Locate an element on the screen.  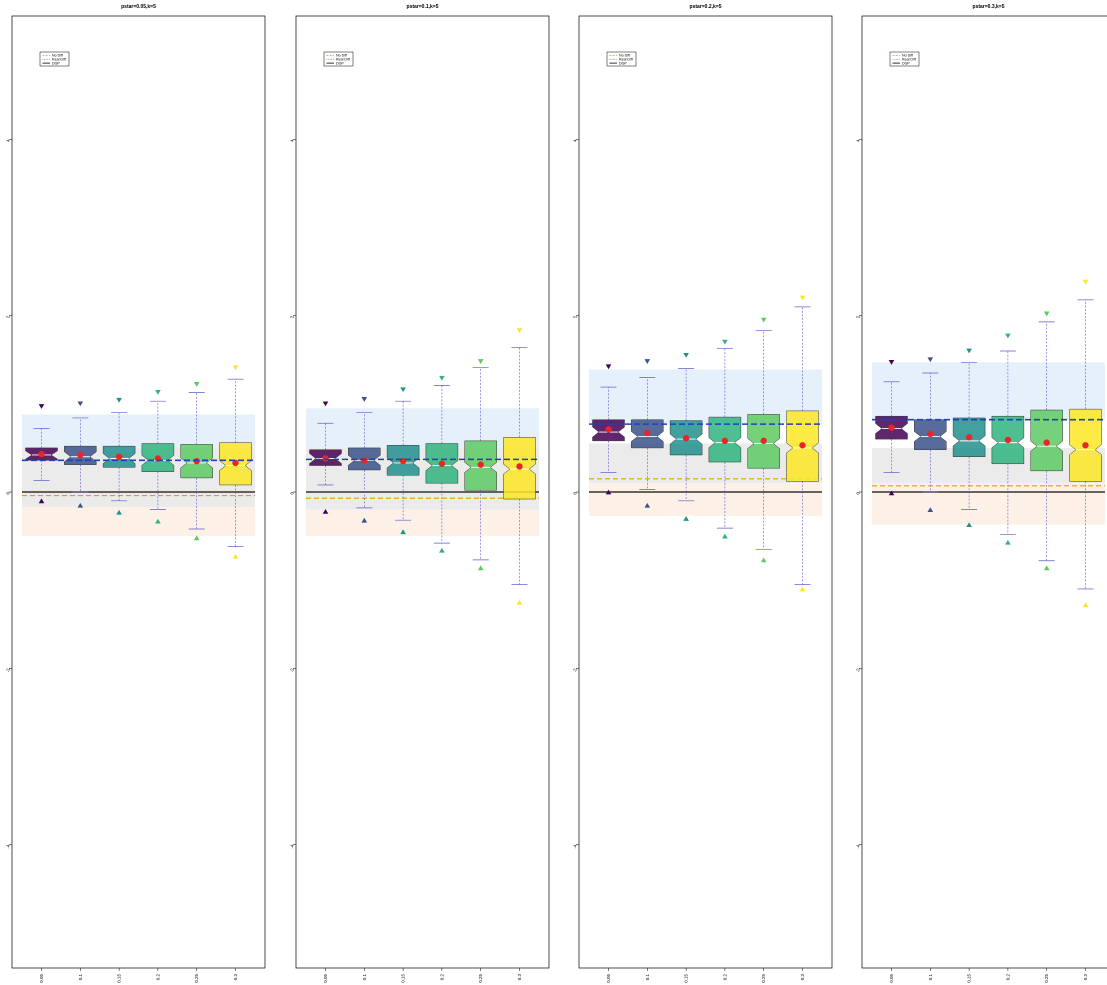
legend-label: Real Diff is located at coordinates (343, 60).